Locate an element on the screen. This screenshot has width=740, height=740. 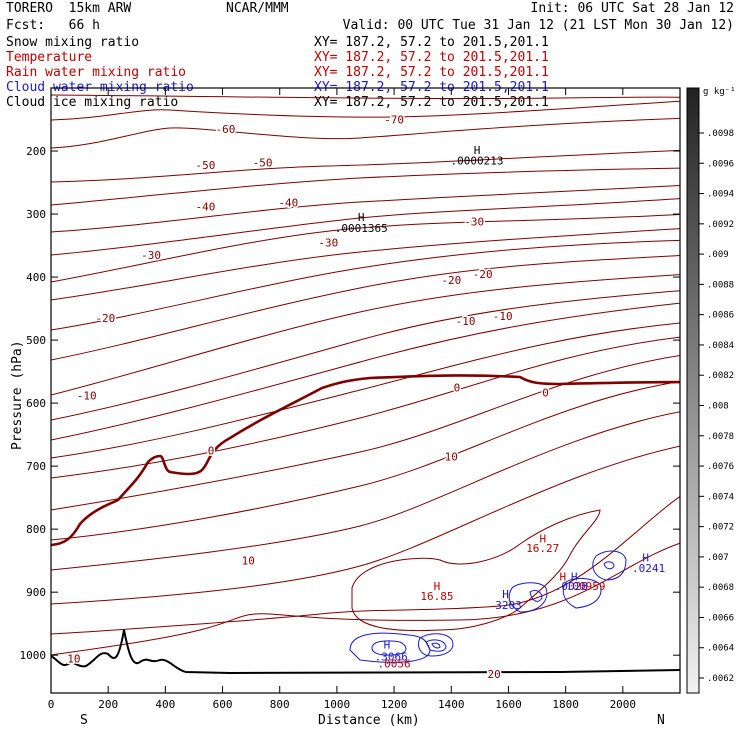
extremum-label: 3203 is located at coordinates (508, 605).